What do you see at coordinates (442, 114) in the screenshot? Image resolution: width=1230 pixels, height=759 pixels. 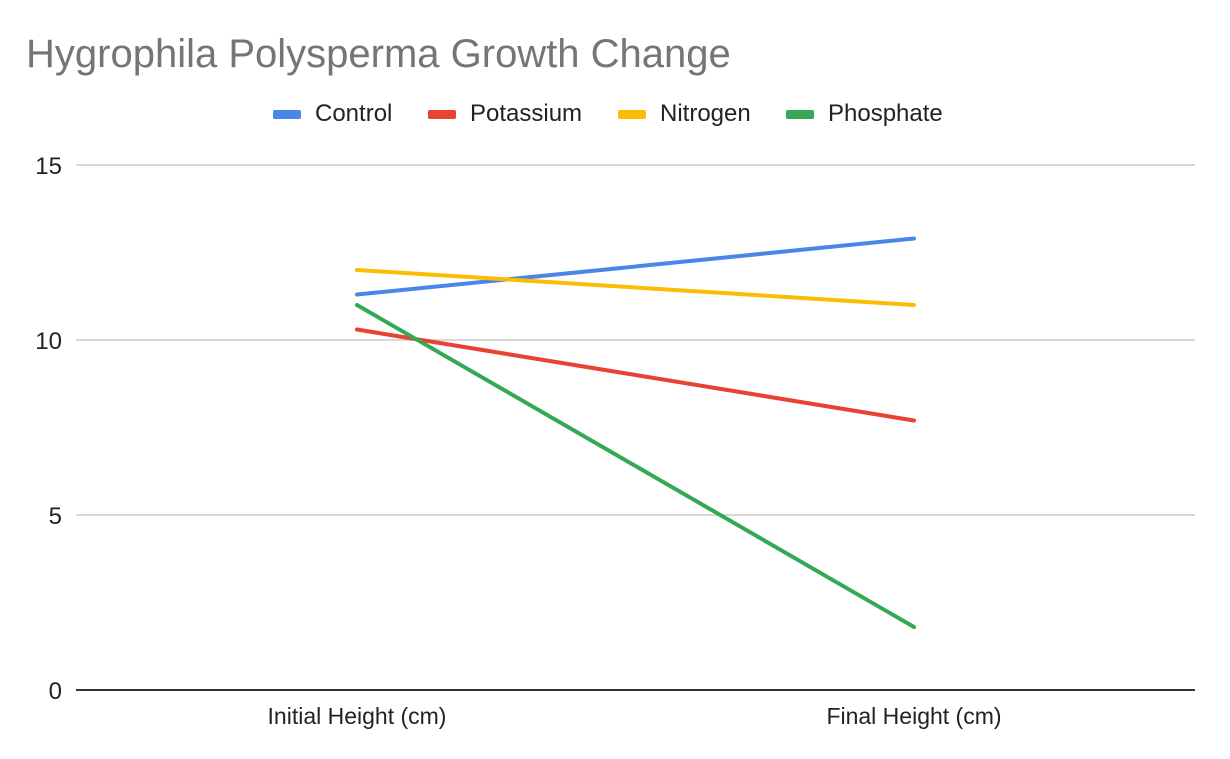 I see `legend-swatch-potassium` at bounding box center [442, 114].